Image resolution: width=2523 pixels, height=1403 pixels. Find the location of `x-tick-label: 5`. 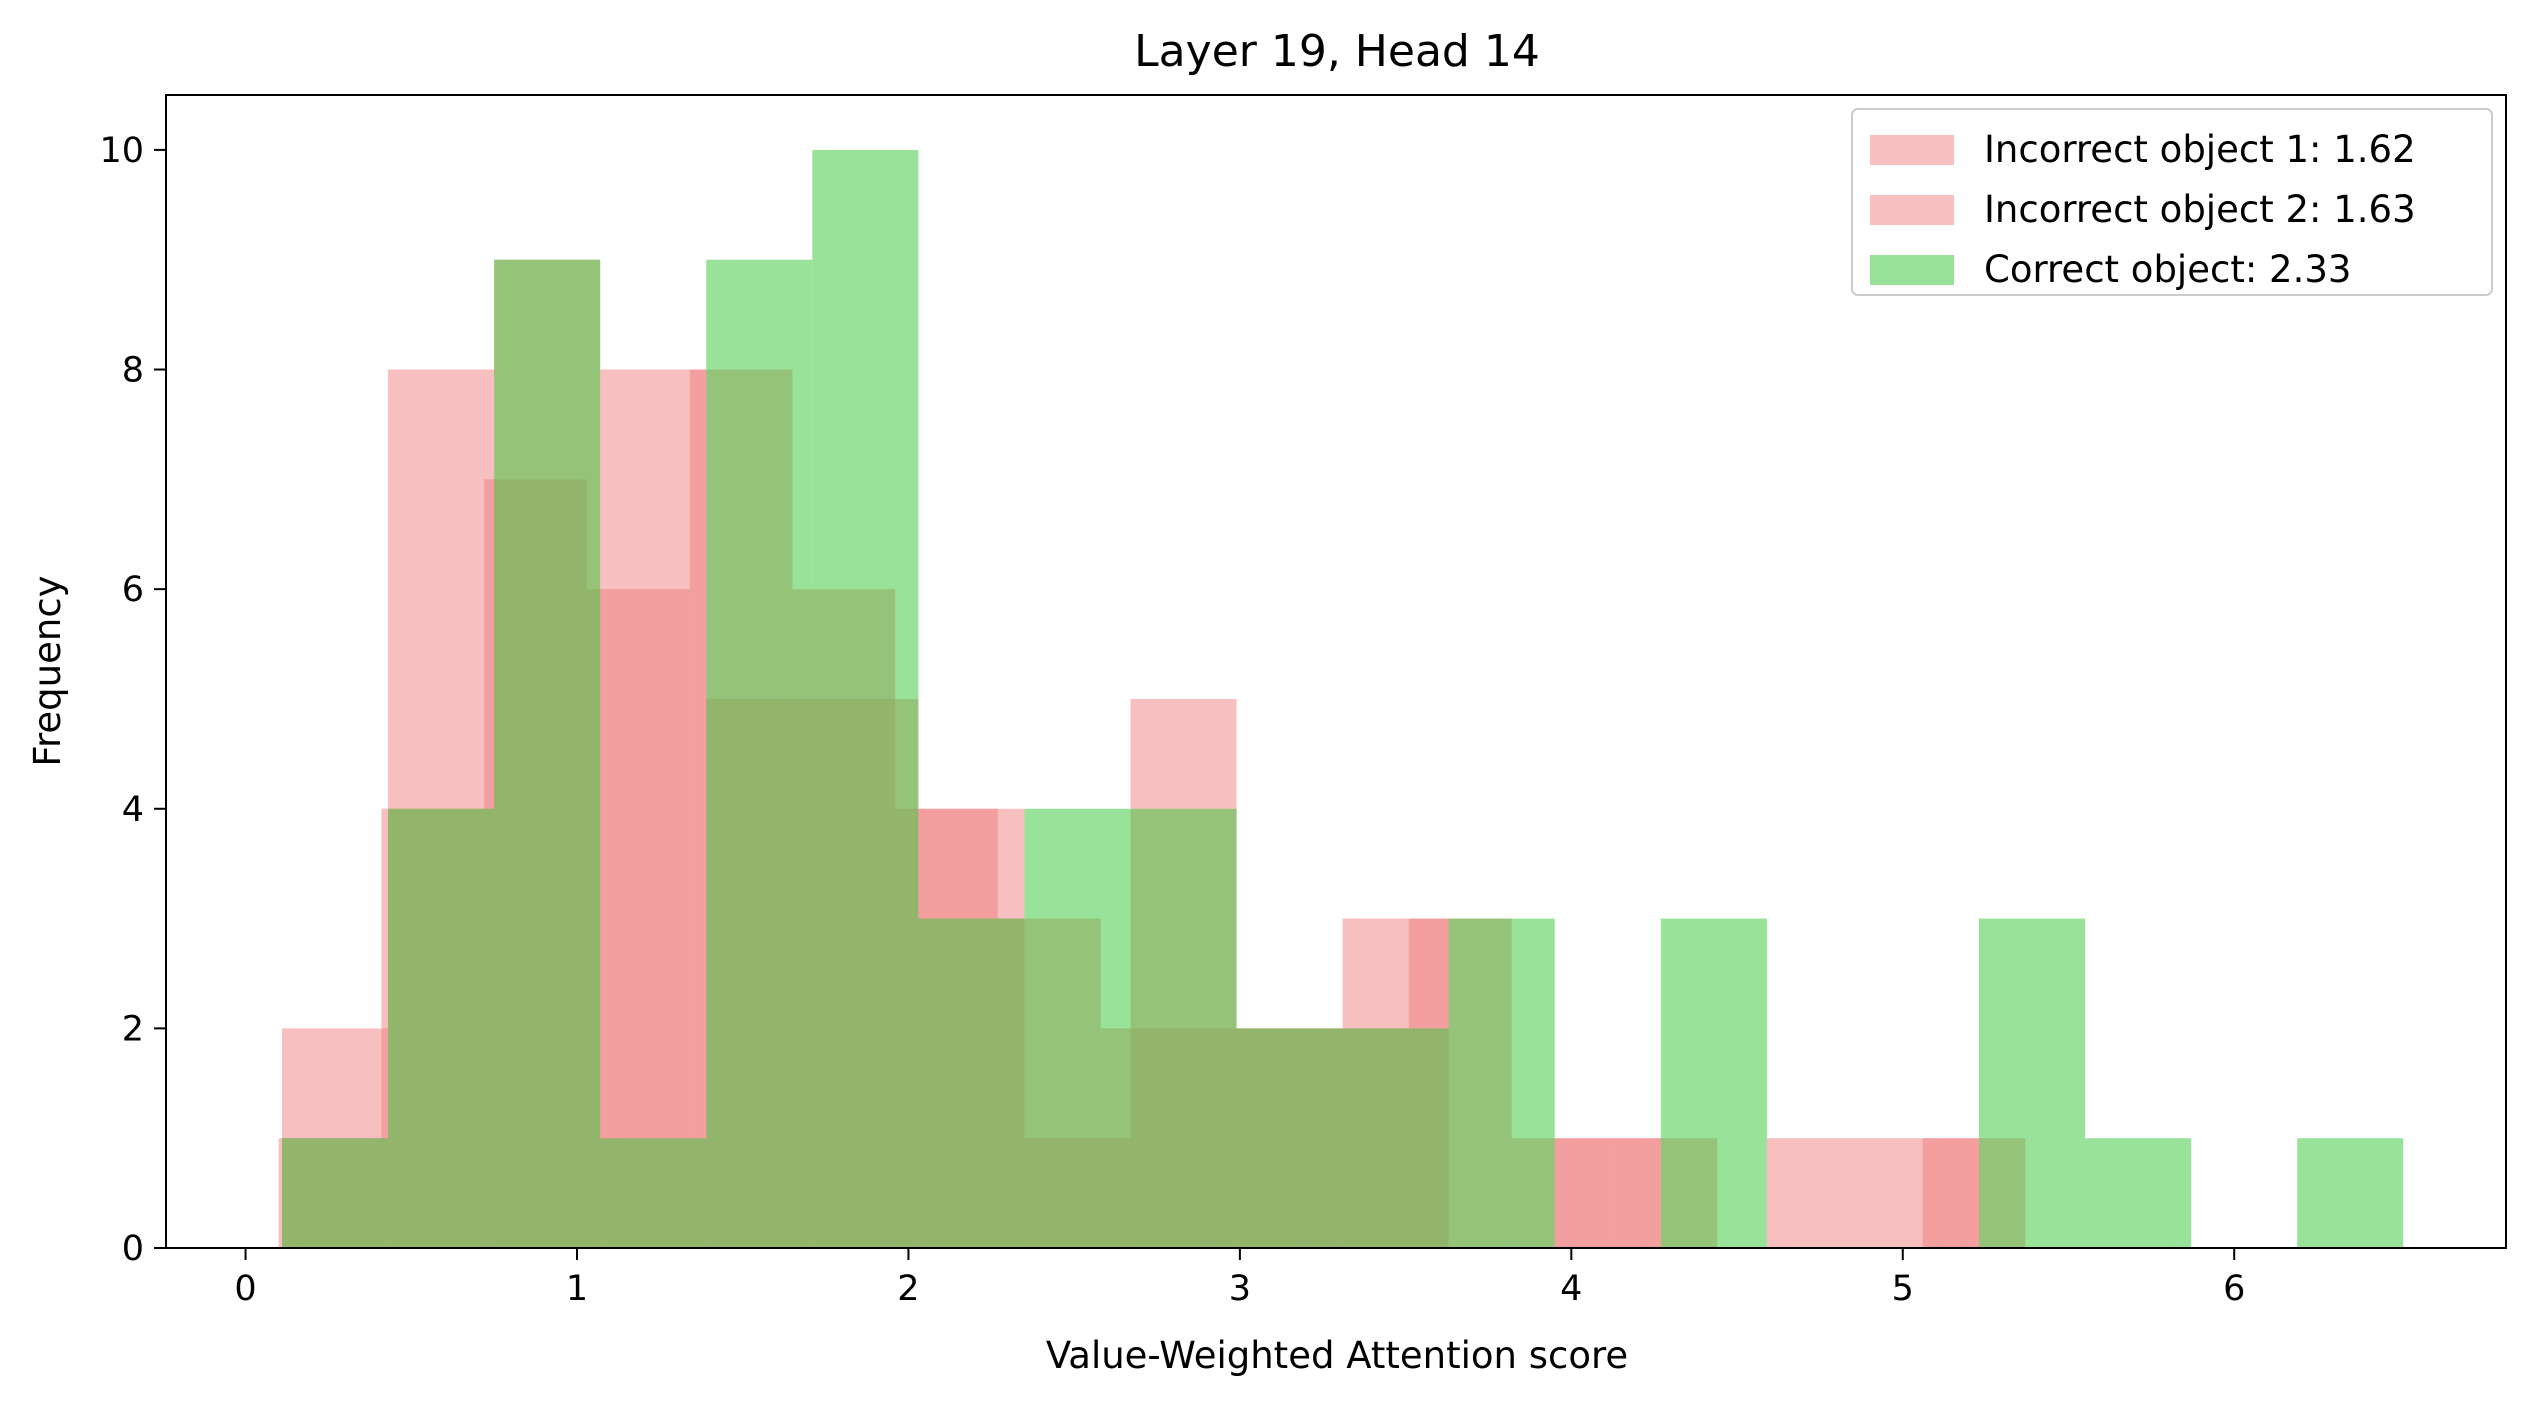

x-tick-label: 5 is located at coordinates (1903, 1289).